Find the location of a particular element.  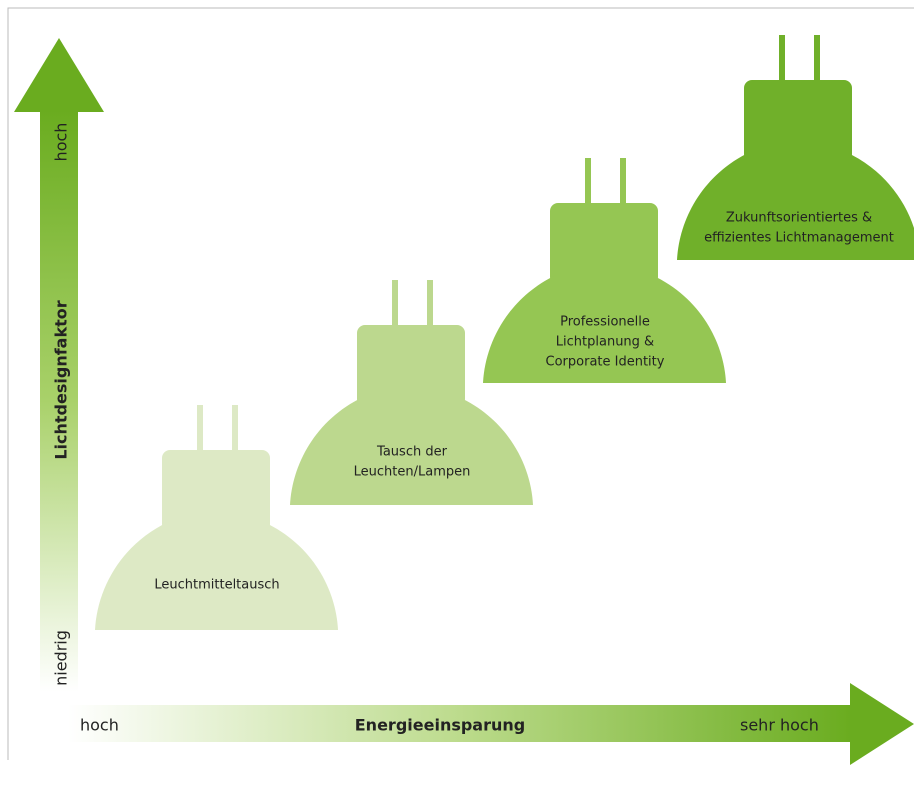

y-low: niedrig is located at coordinates (61, 658).